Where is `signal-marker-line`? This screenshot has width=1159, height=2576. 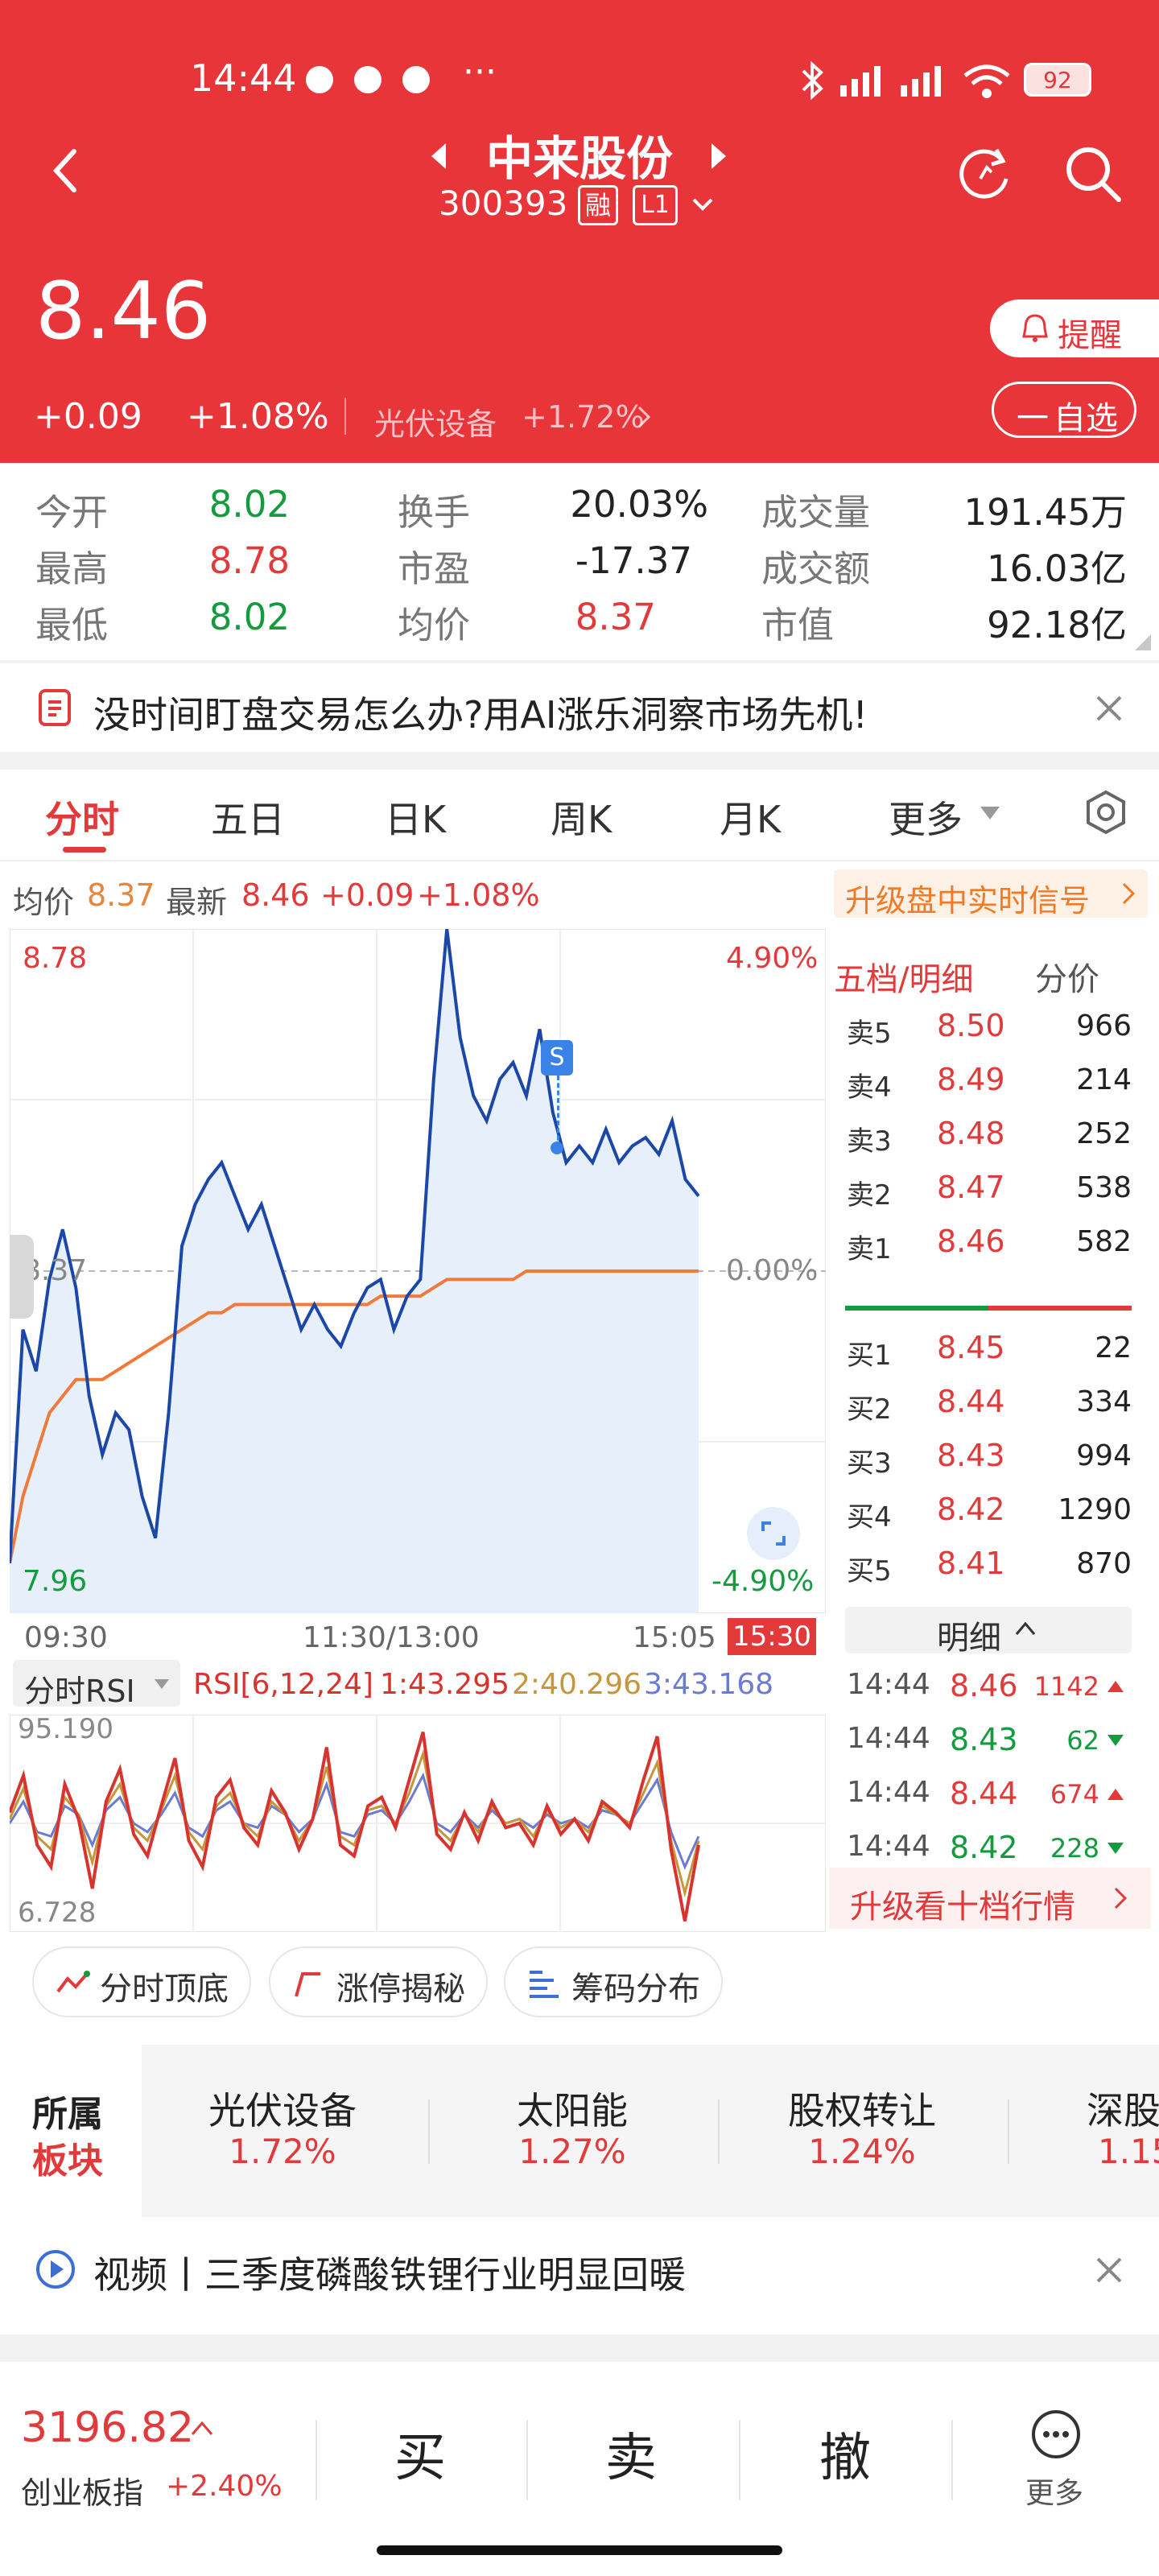 signal-marker-line is located at coordinates (558, 1111).